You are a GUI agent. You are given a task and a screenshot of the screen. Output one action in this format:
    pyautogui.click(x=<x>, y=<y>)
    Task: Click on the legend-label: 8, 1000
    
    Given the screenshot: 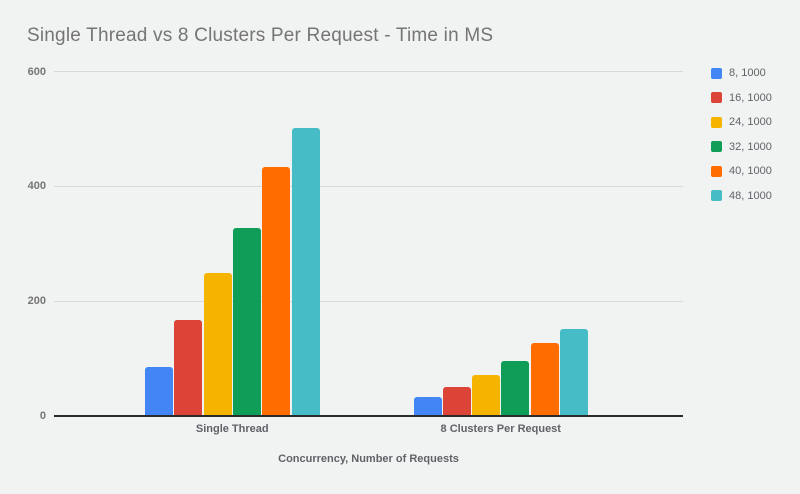 What is the action you would take?
    pyautogui.click(x=747, y=73)
    